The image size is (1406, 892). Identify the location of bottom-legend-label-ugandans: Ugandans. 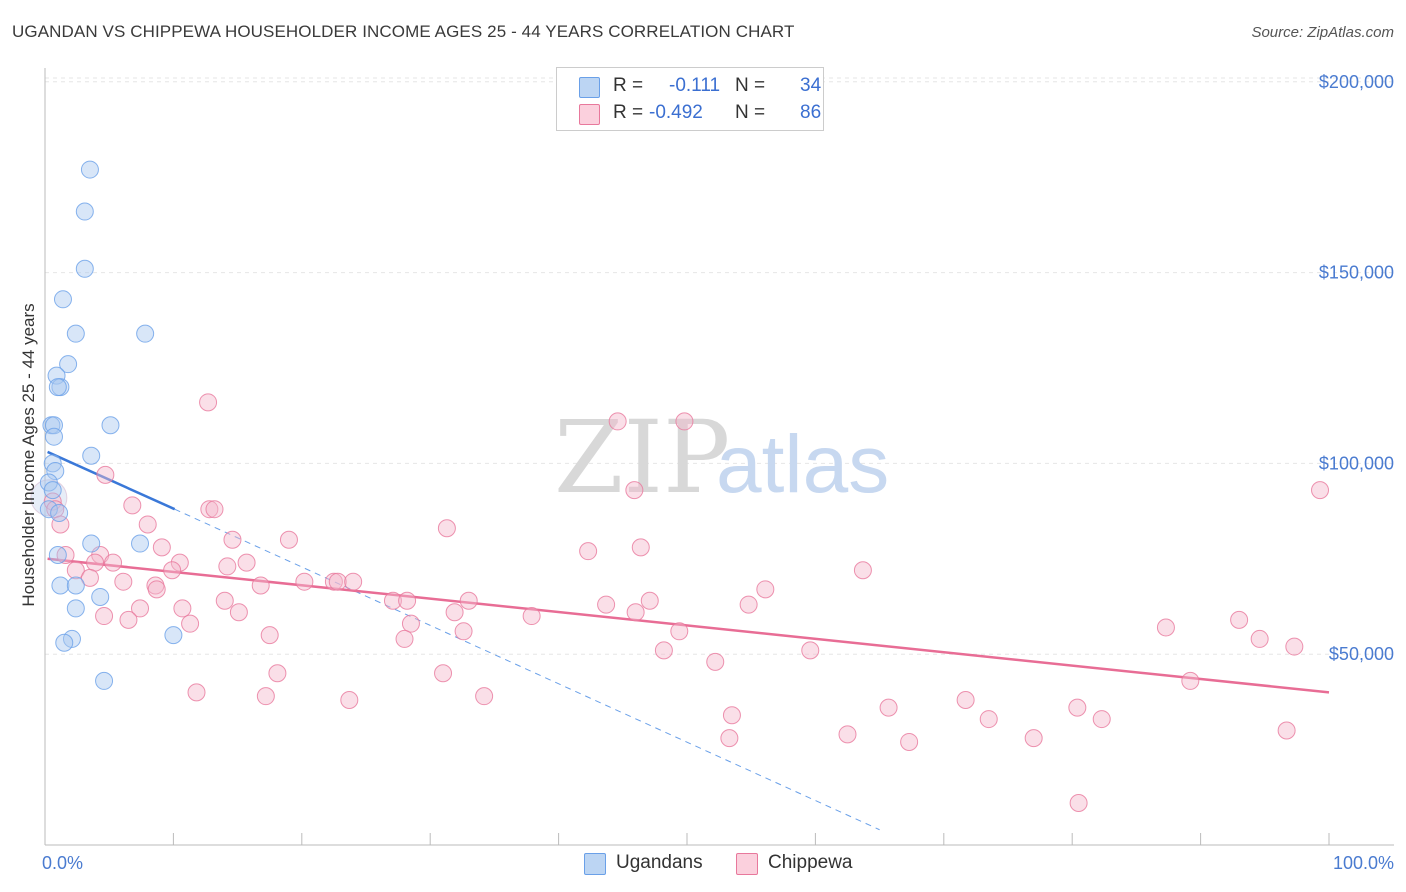
(659, 862).